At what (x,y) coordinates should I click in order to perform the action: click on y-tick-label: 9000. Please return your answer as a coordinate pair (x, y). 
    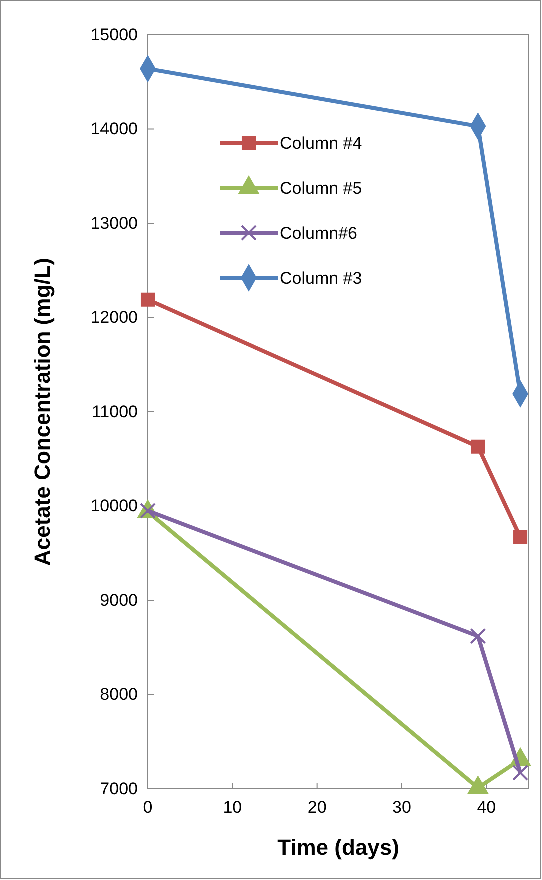
    Looking at the image, I should click on (119, 600).